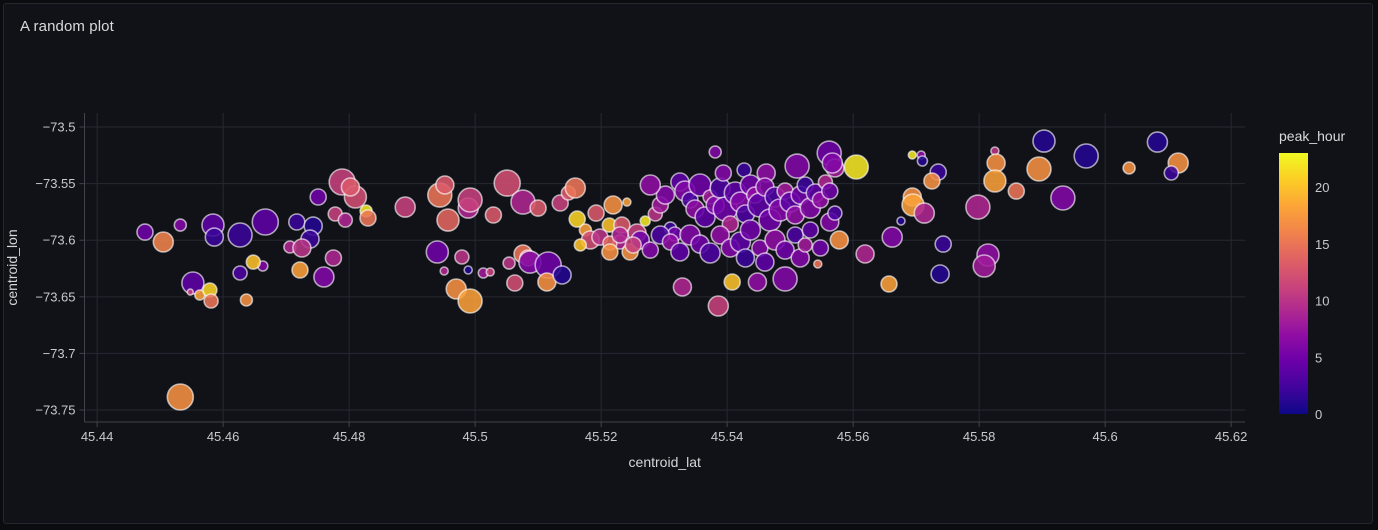  I want to click on y-tick-label: −73.6, so click(59, 240).